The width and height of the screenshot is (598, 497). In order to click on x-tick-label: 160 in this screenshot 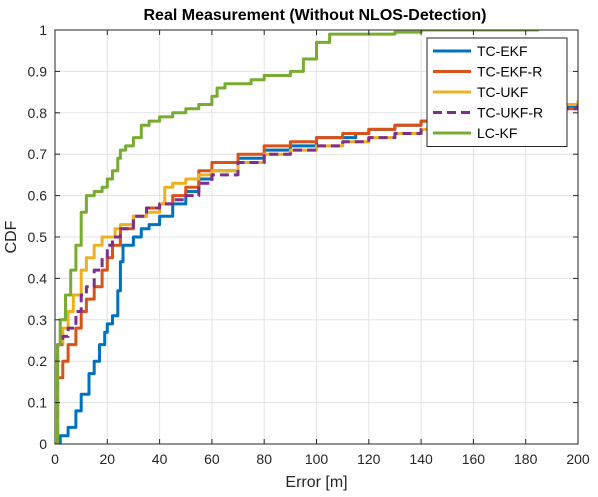, I will do `click(474, 459)`.